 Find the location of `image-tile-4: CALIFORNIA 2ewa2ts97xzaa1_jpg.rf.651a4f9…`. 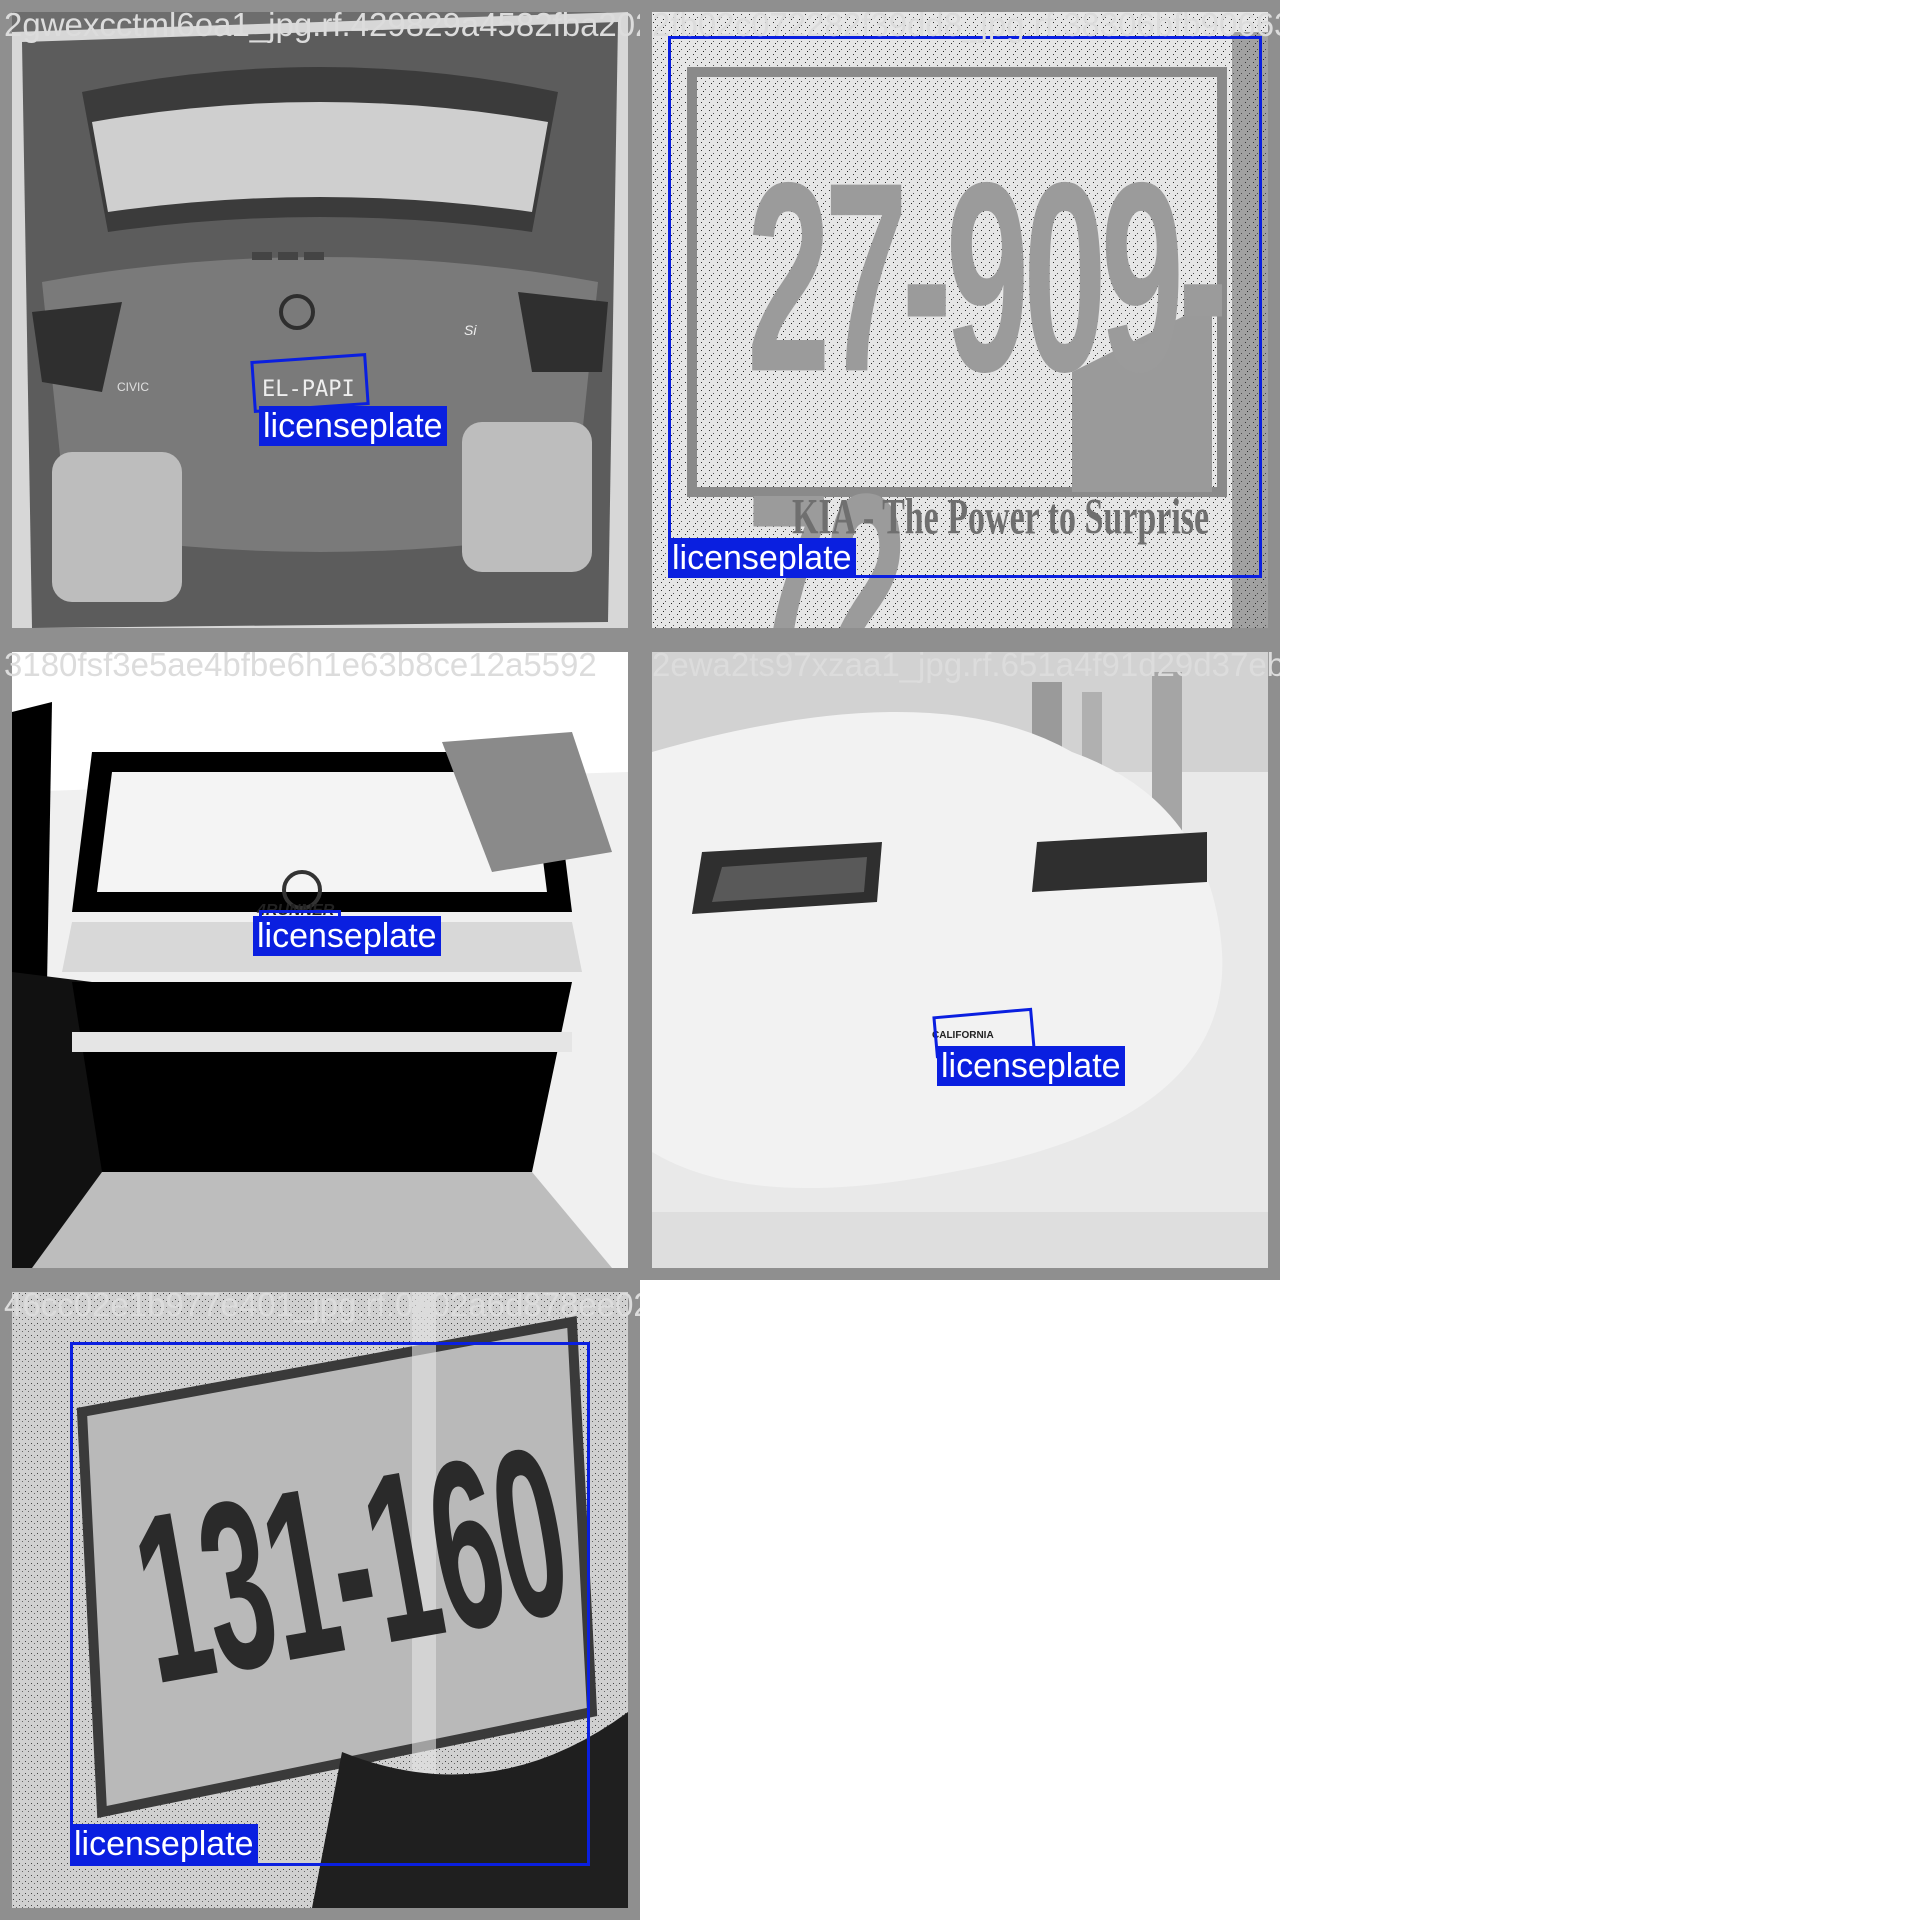

image-tile-4: CALIFORNIA 2ewa2ts97xzaa1_jpg.rf.651a4f9… is located at coordinates (960, 960).